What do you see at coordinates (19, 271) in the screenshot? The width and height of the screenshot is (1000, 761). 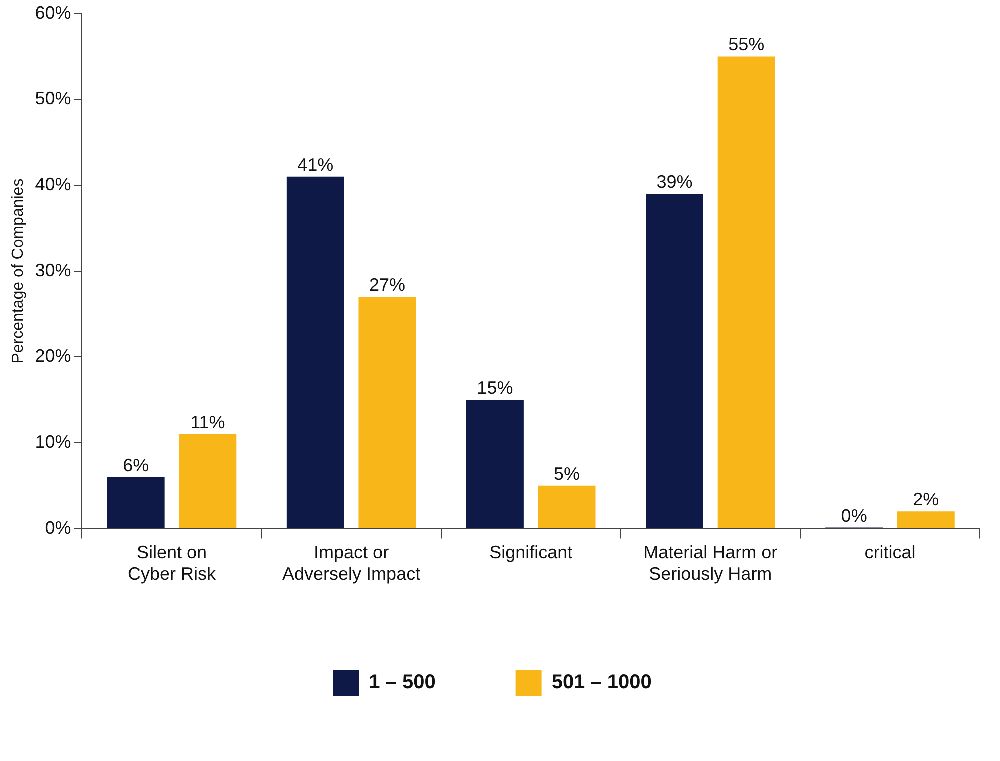 I see `y-axis-title: Percentage of Companies` at bounding box center [19, 271].